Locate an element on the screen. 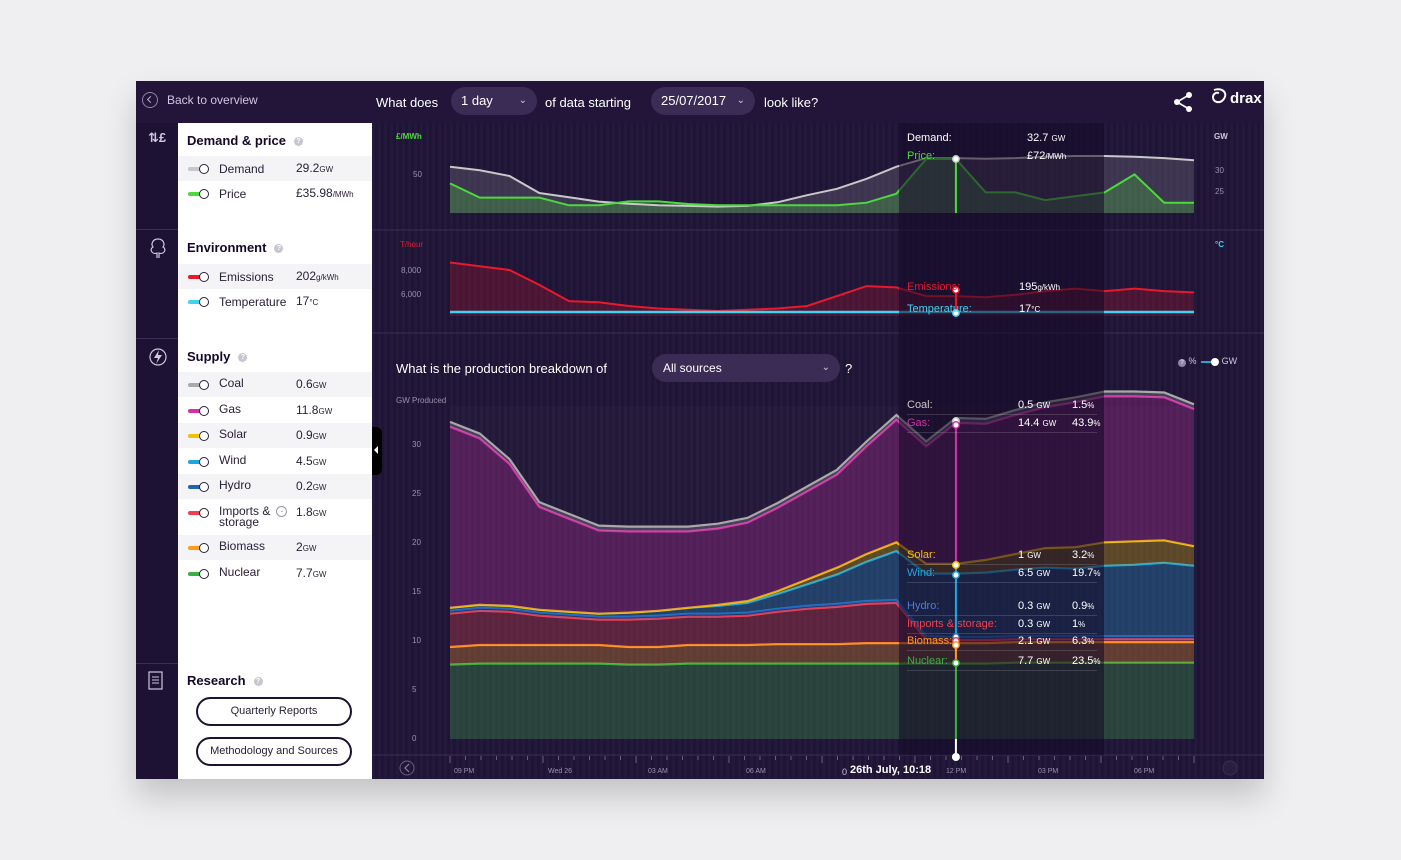 Image resolution: width=1401 pixels, height=860 pixels. unit-toggle-knob is located at coordinates (1215, 361).